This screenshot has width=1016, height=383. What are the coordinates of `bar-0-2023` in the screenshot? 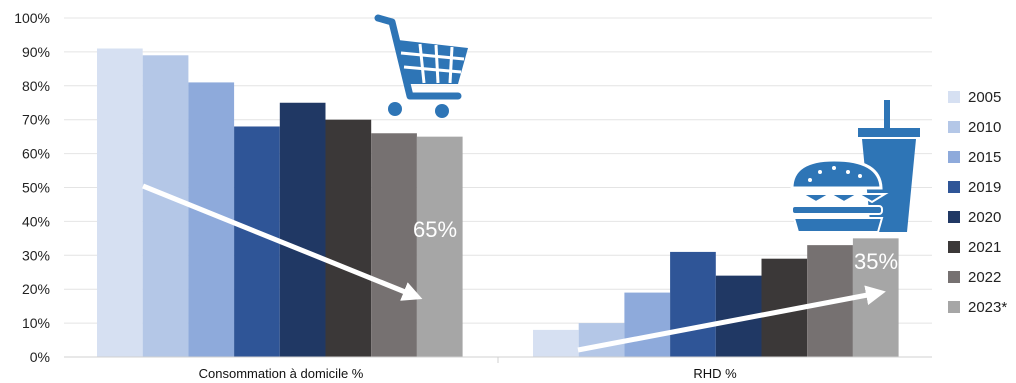 It's located at (439, 246).